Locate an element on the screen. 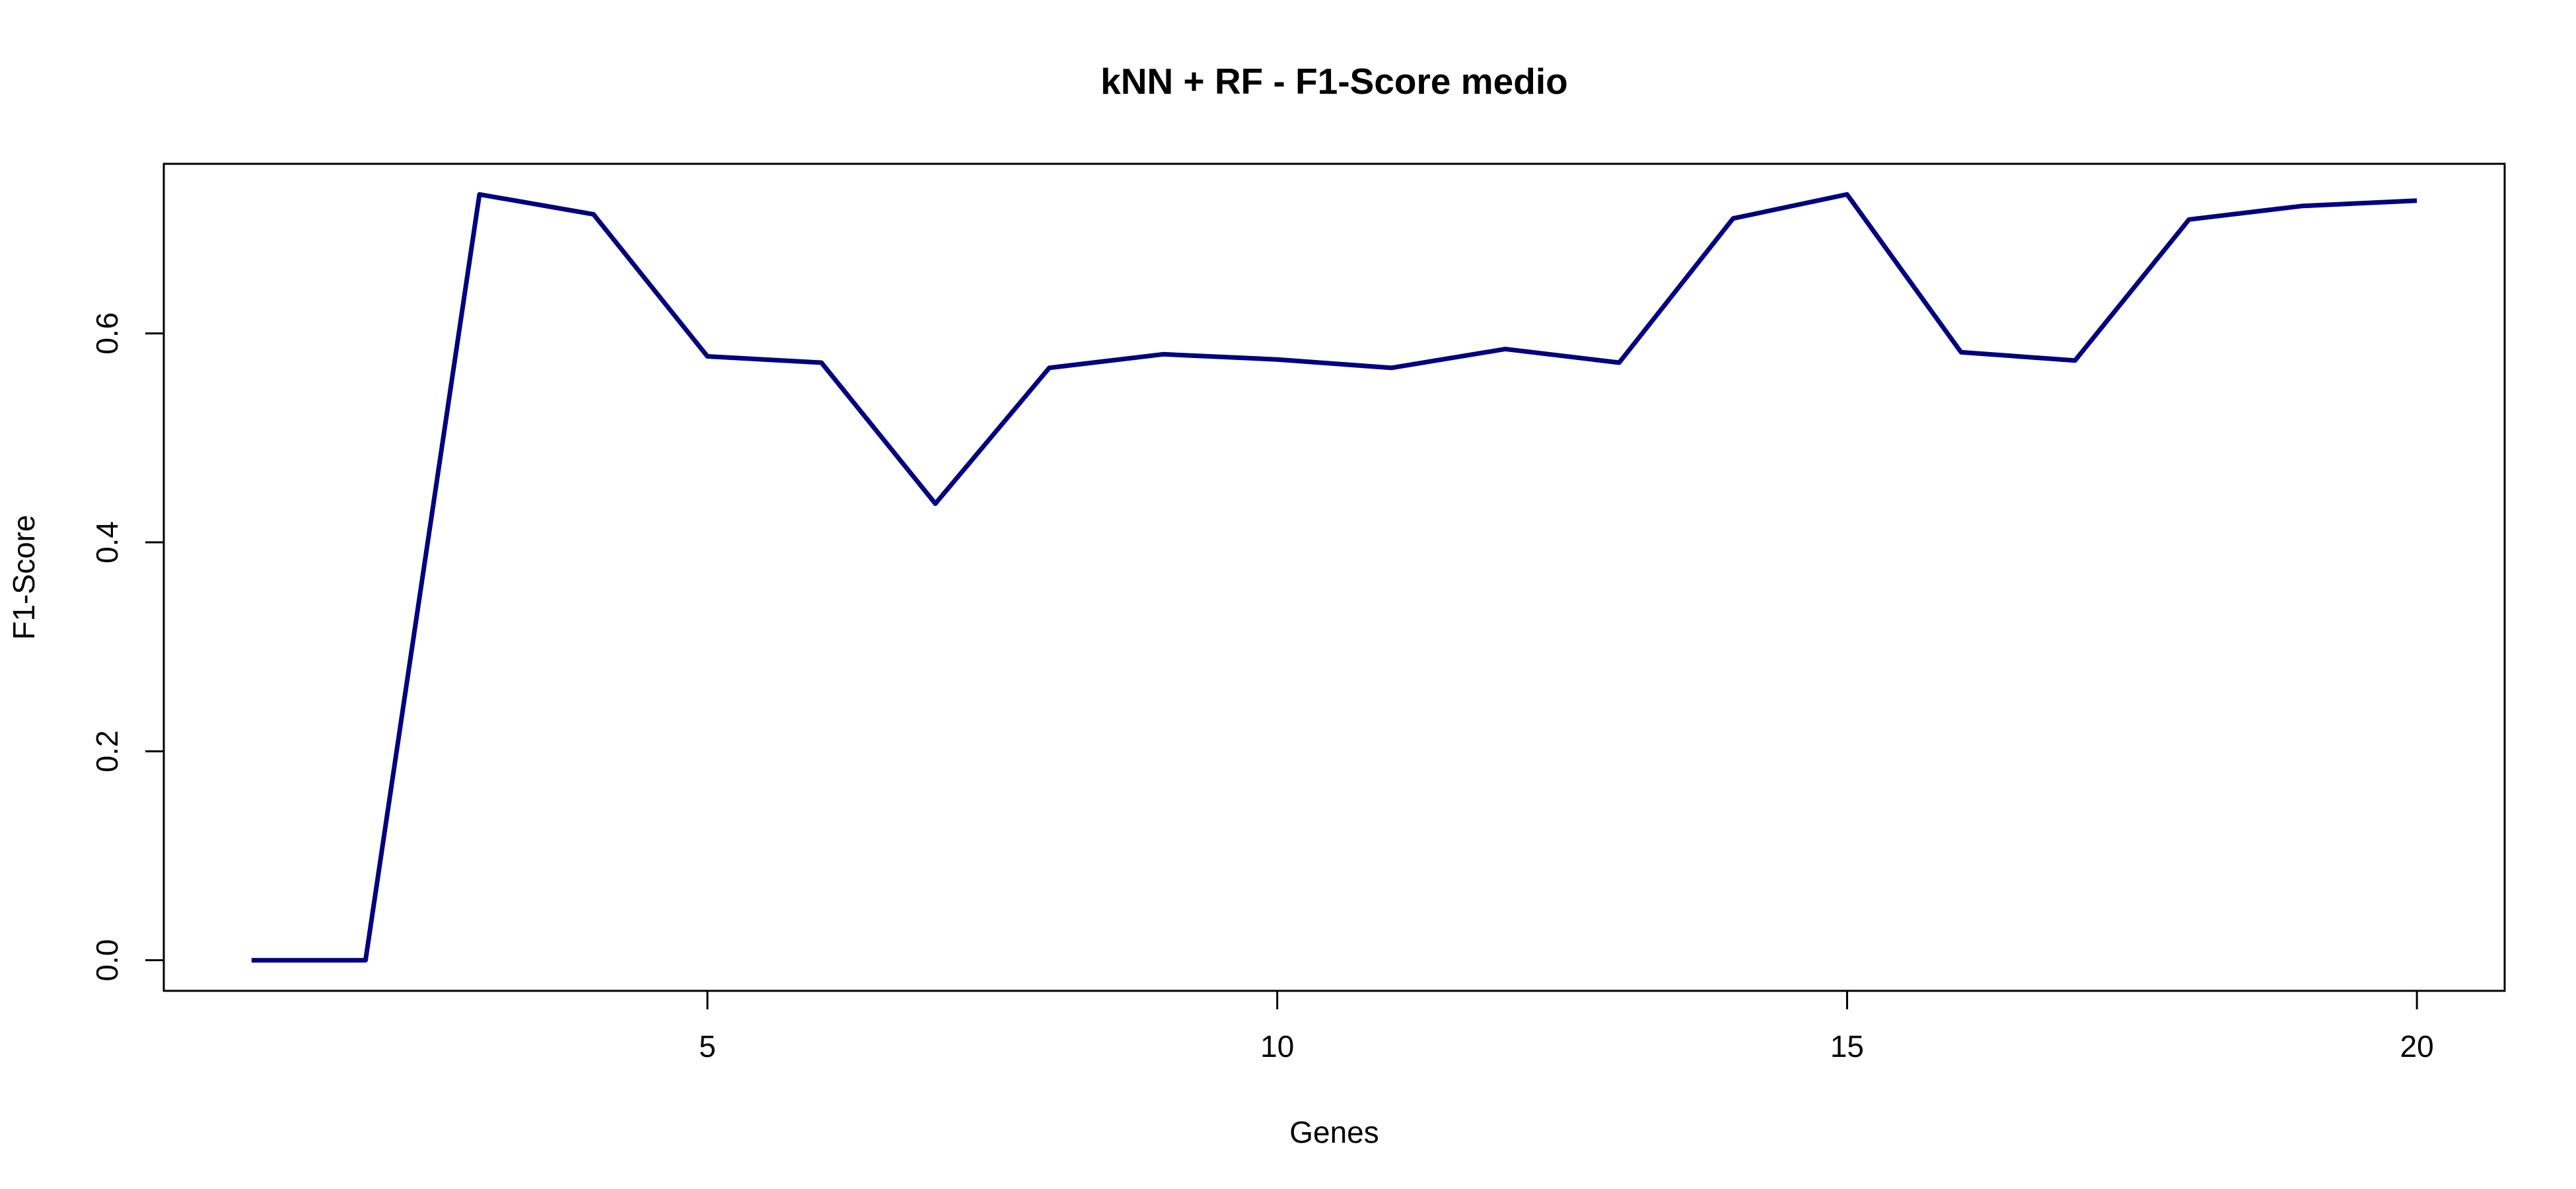 This screenshot has height=1189, width=2576. x-tick-label: 10 is located at coordinates (1277, 1046).